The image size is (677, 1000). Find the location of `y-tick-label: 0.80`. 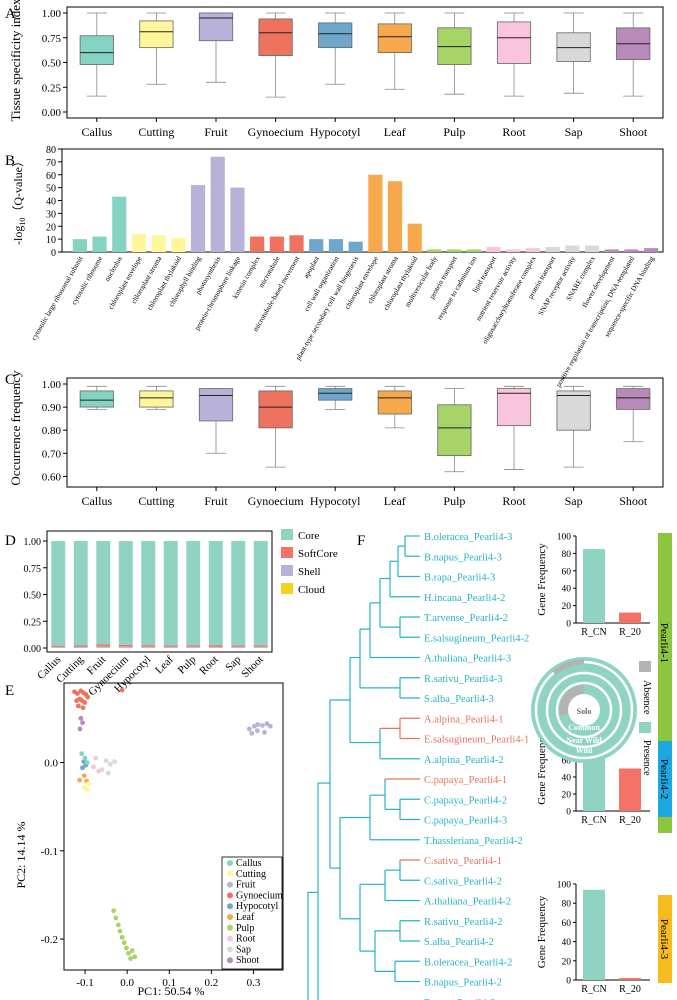

y-tick-label: 0.80 is located at coordinates (52, 431).